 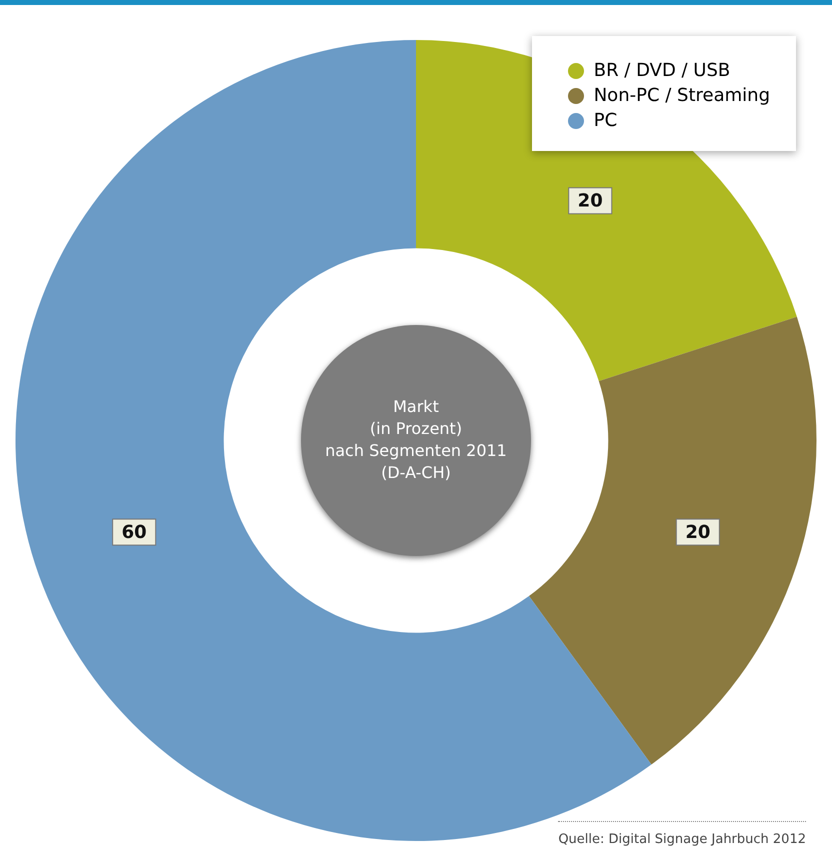 I want to click on legend-label: PC, so click(x=606, y=121).